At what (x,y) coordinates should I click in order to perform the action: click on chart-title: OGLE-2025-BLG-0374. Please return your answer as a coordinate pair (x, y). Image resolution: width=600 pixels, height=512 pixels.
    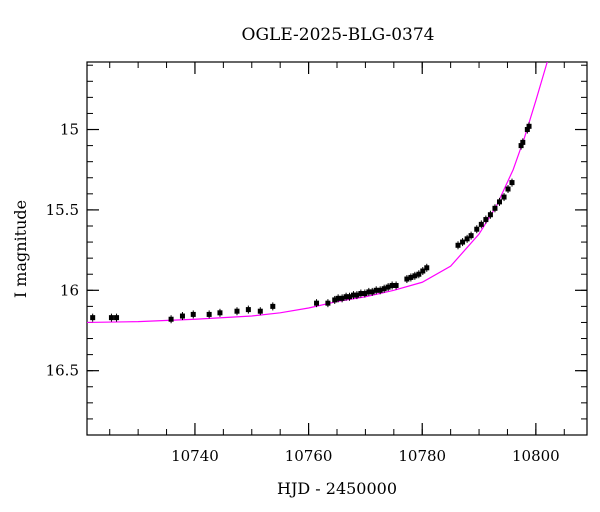
    Looking at the image, I should click on (338, 35).